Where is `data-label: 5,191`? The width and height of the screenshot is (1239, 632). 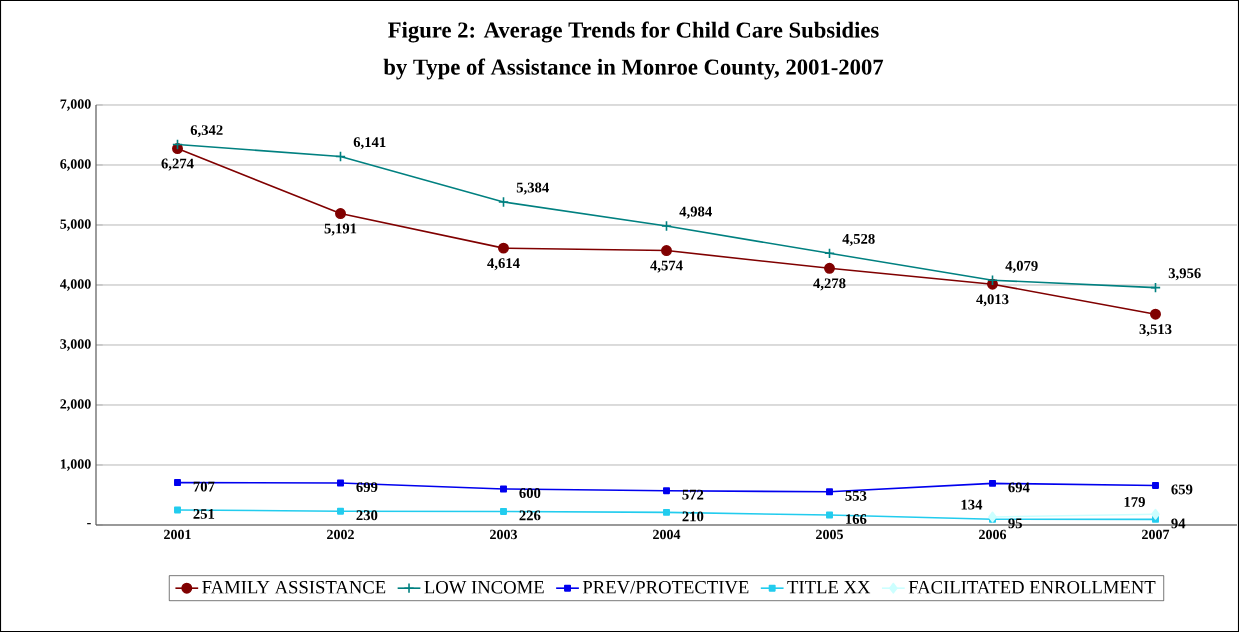 data-label: 5,191 is located at coordinates (340, 229).